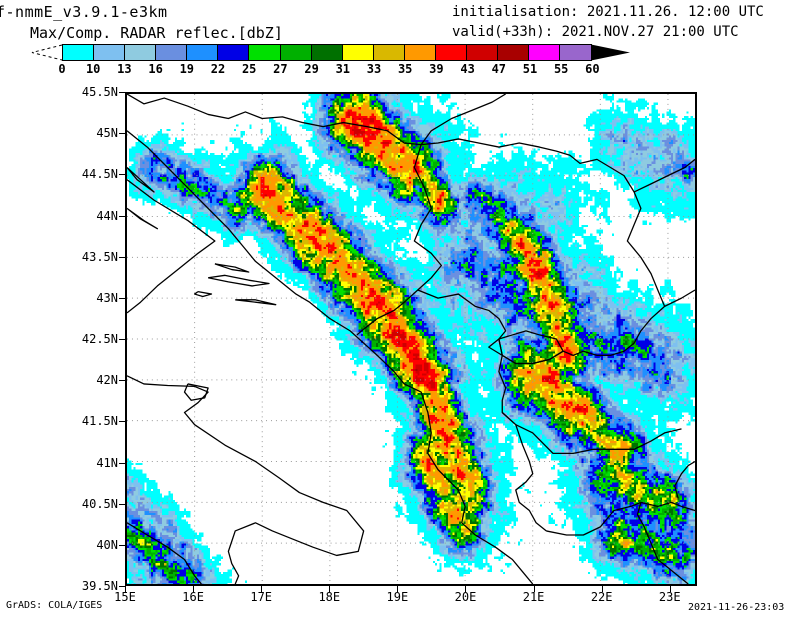  I want to click on y-tick-40N: 40N, so click(107, 544).